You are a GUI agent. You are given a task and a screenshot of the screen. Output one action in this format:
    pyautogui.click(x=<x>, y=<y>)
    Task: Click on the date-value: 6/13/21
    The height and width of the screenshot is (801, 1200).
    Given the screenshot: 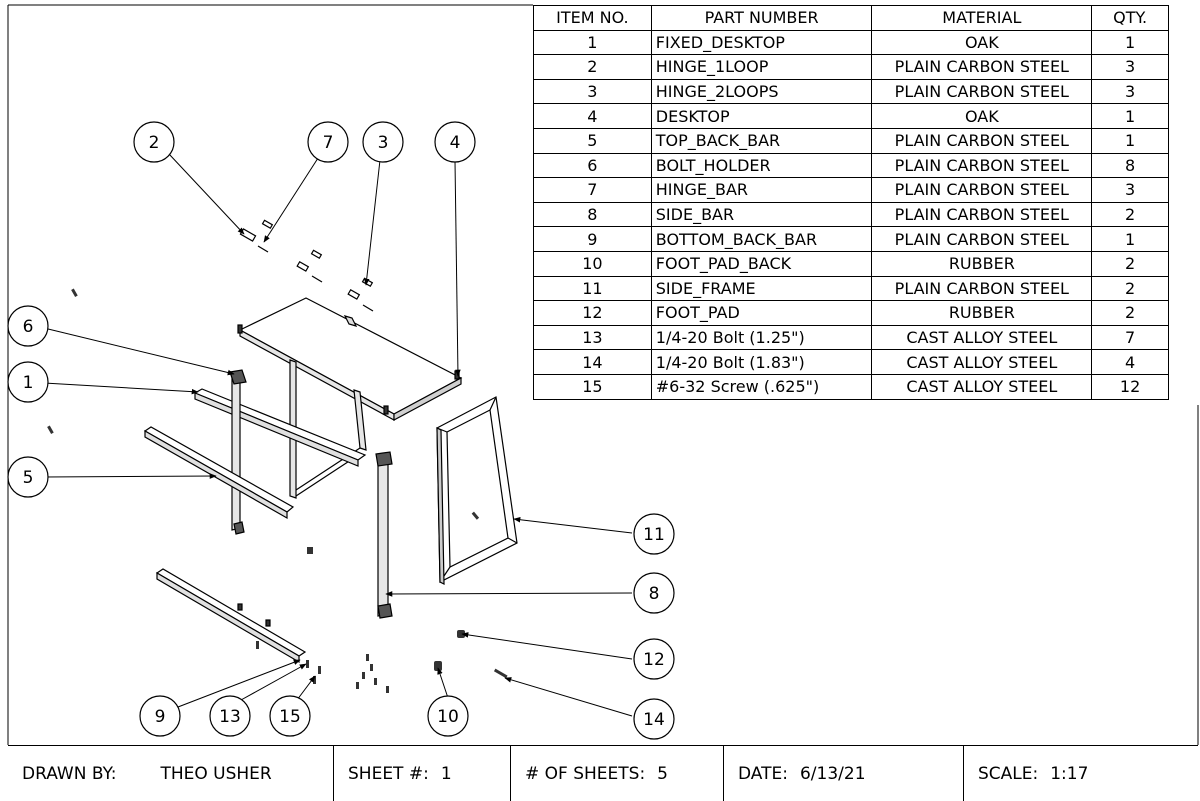 What is the action you would take?
    pyautogui.click(x=832, y=773)
    